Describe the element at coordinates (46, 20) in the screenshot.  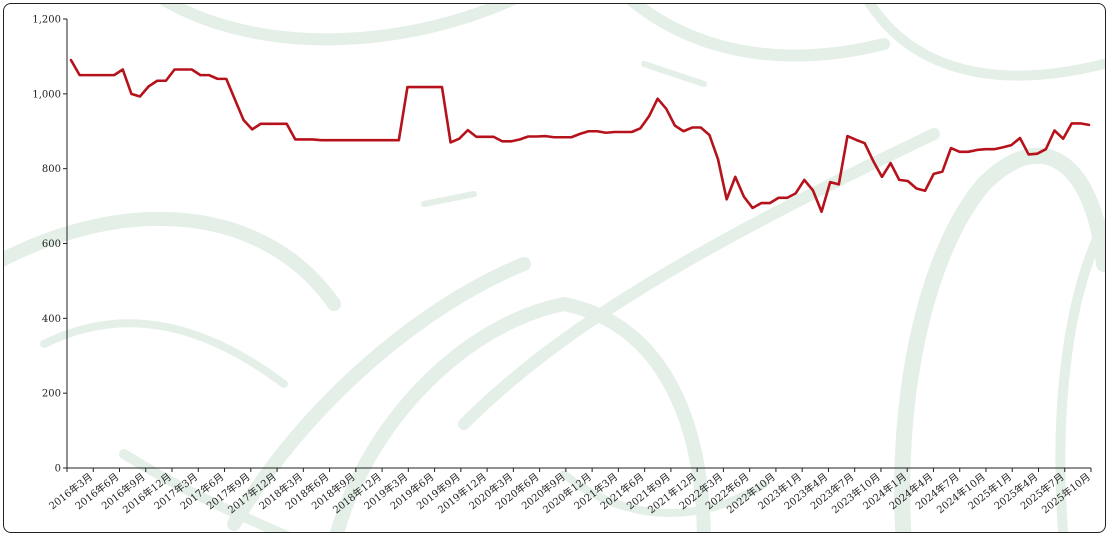
I see `y-tick-label: 1,200` at that location.